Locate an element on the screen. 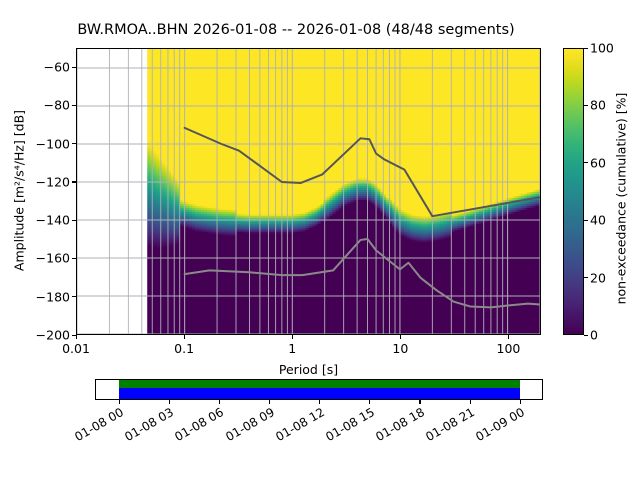 The width and height of the screenshot is (640, 480). colorbar is located at coordinates (573, 191).